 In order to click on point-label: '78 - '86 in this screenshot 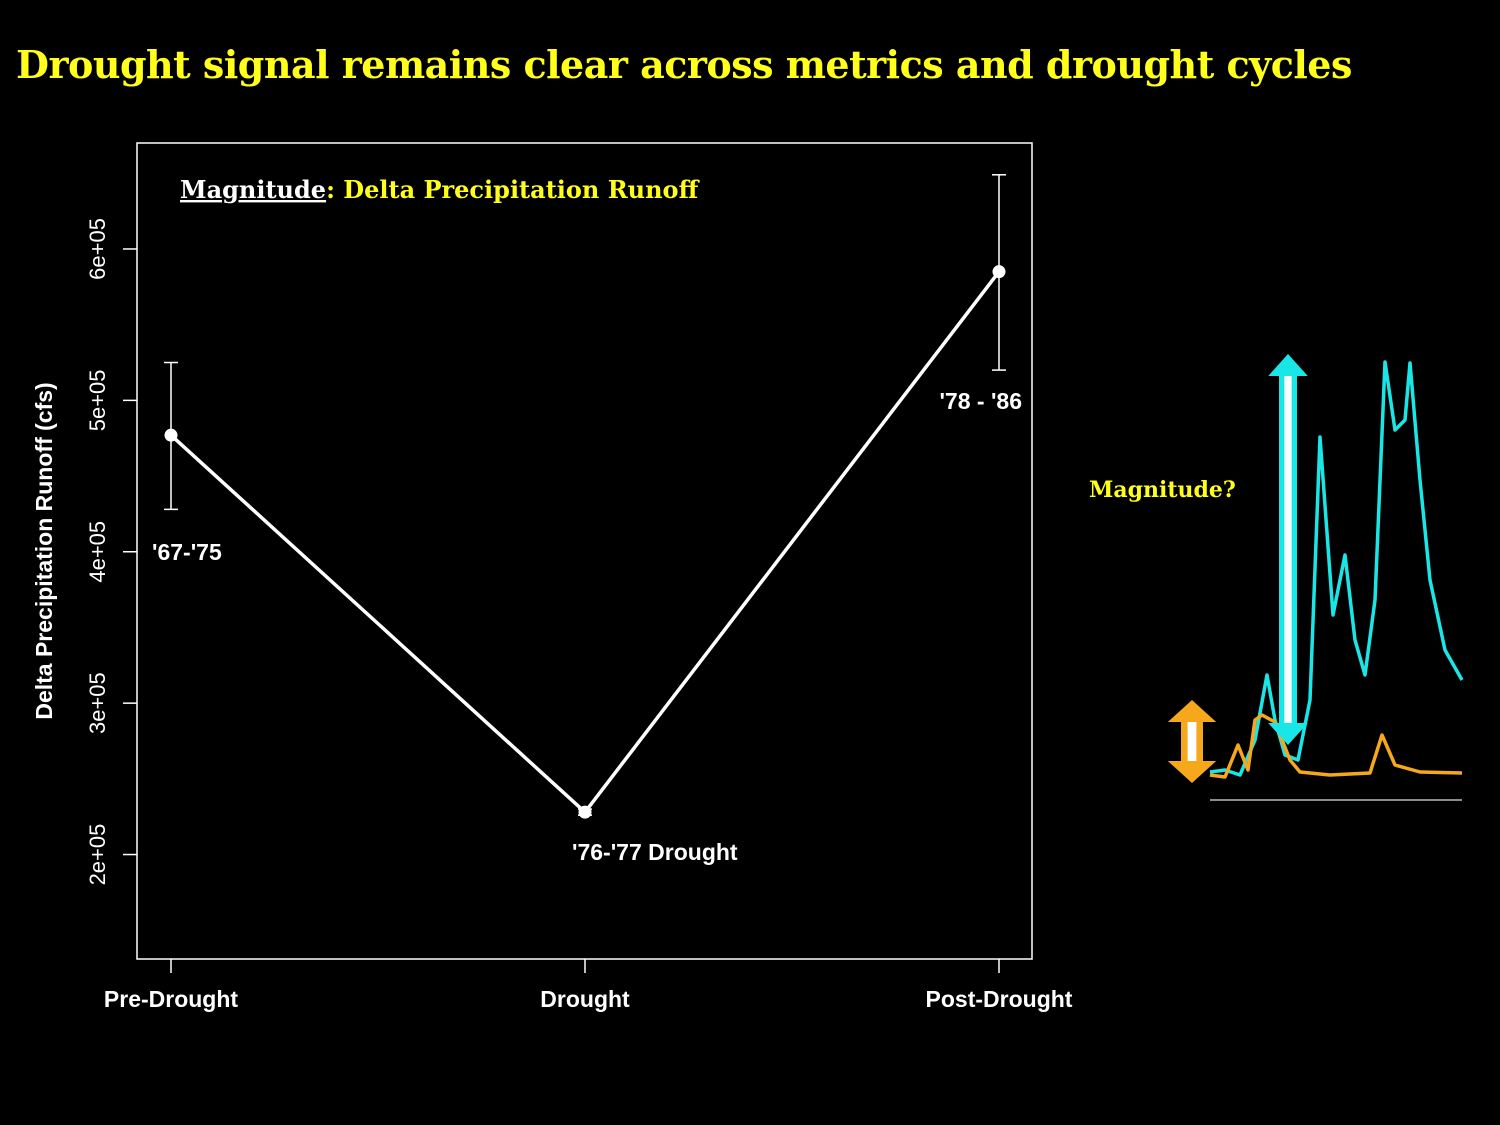, I will do `click(980, 401)`.